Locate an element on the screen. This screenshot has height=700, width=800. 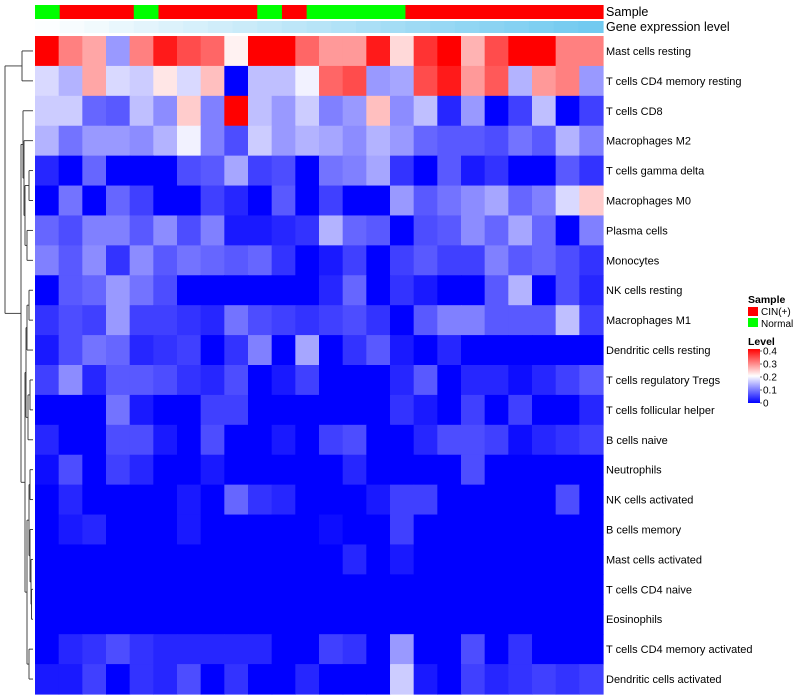
row-label: NK cells resting is located at coordinates (644, 291).